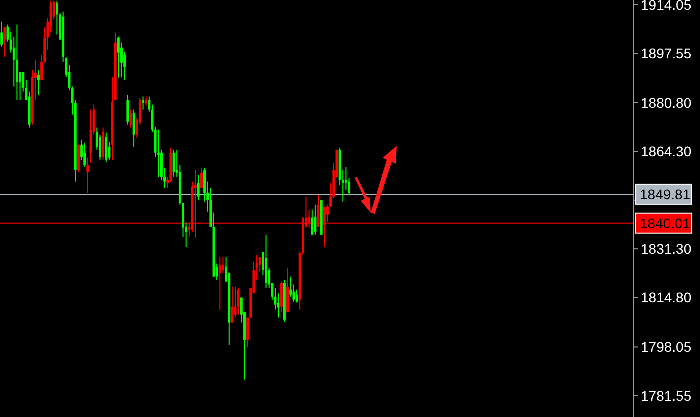 The width and height of the screenshot is (700, 417). I want to click on y-tick-label: 1880.80, so click(666, 102).